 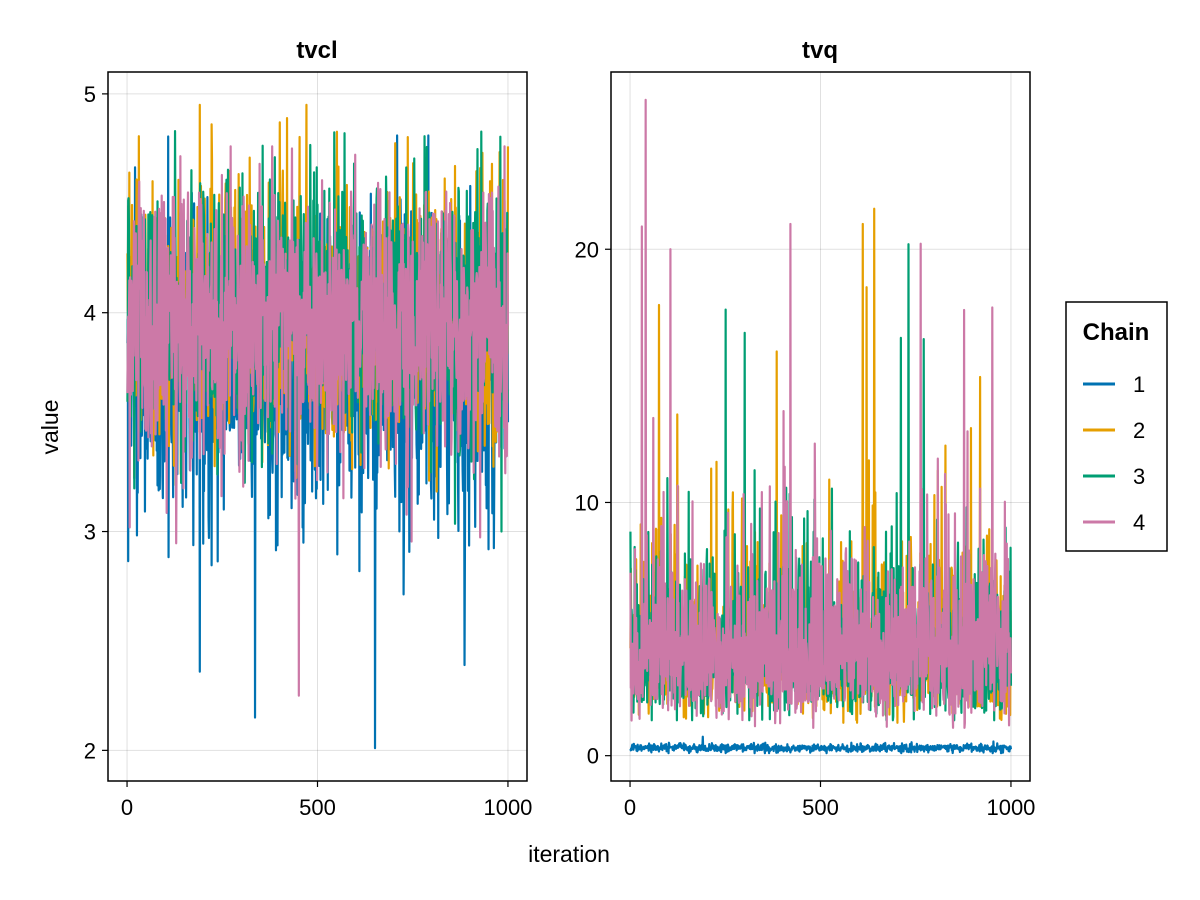 What do you see at coordinates (1139, 384) in the screenshot?
I see `legend-label-chain-1: 1` at bounding box center [1139, 384].